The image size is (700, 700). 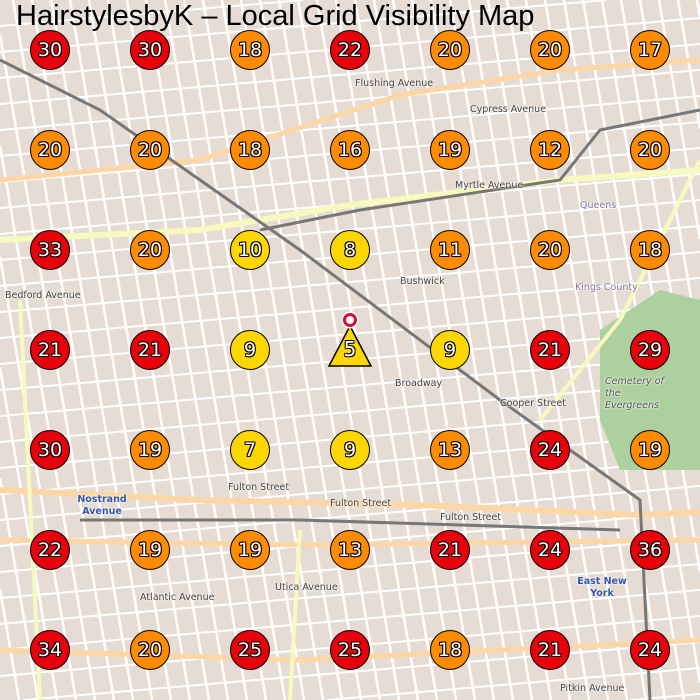 I want to click on business-location-marker, so click(x=350, y=320).